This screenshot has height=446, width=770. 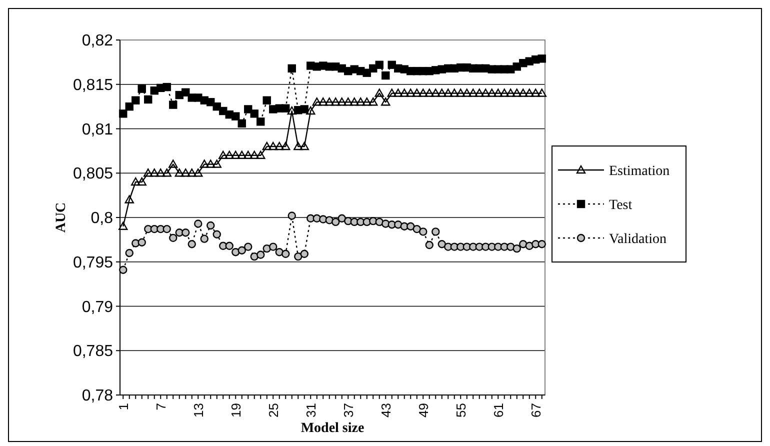 I want to click on x-tick-label: 13, so click(x=198, y=410).